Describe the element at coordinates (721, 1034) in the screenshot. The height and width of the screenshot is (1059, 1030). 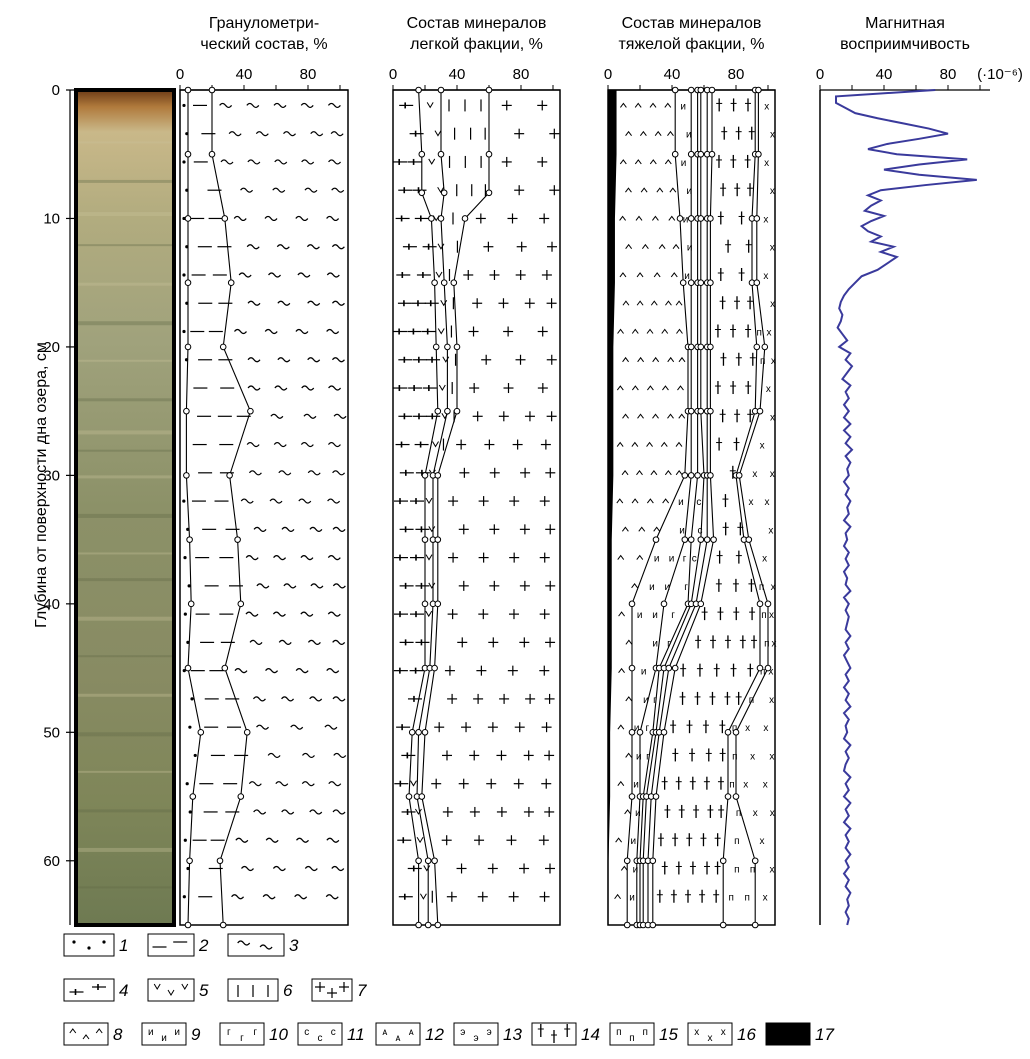
I see `legend-item-16: xxx 16` at that location.